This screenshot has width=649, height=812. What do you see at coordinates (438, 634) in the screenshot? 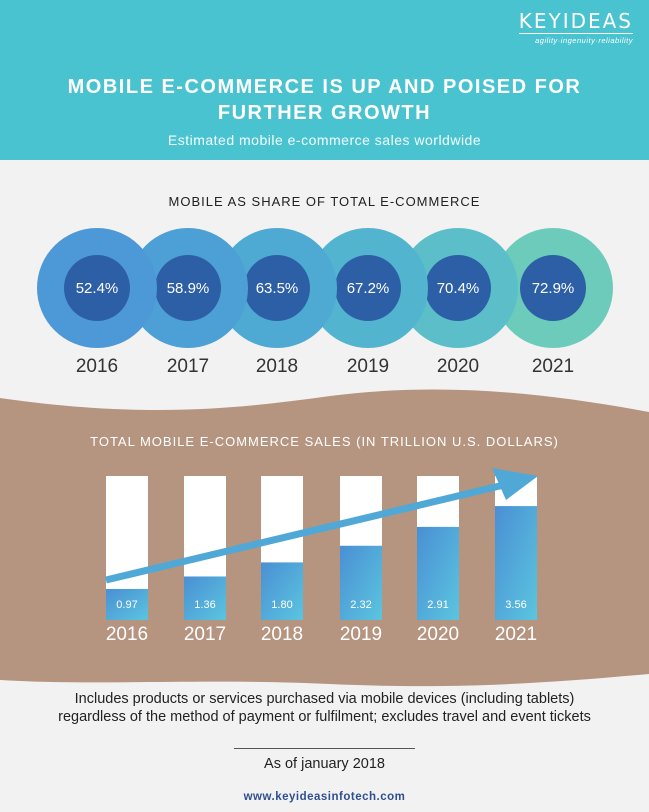
I see `sales-year-label: 2020` at bounding box center [438, 634].